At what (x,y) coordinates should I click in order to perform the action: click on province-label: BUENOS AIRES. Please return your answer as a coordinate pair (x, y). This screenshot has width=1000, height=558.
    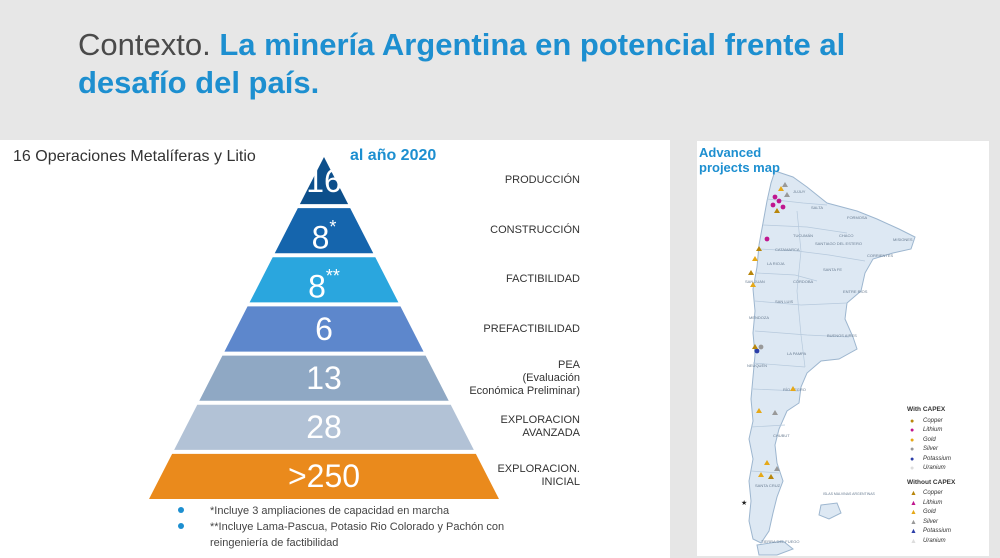
    Looking at the image, I should click on (842, 335).